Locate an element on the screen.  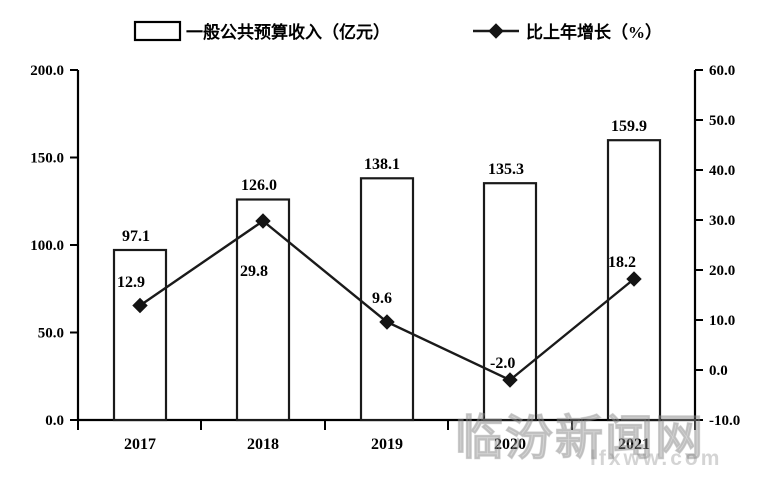
category-label-2020: 2020 is located at coordinates (510, 444).